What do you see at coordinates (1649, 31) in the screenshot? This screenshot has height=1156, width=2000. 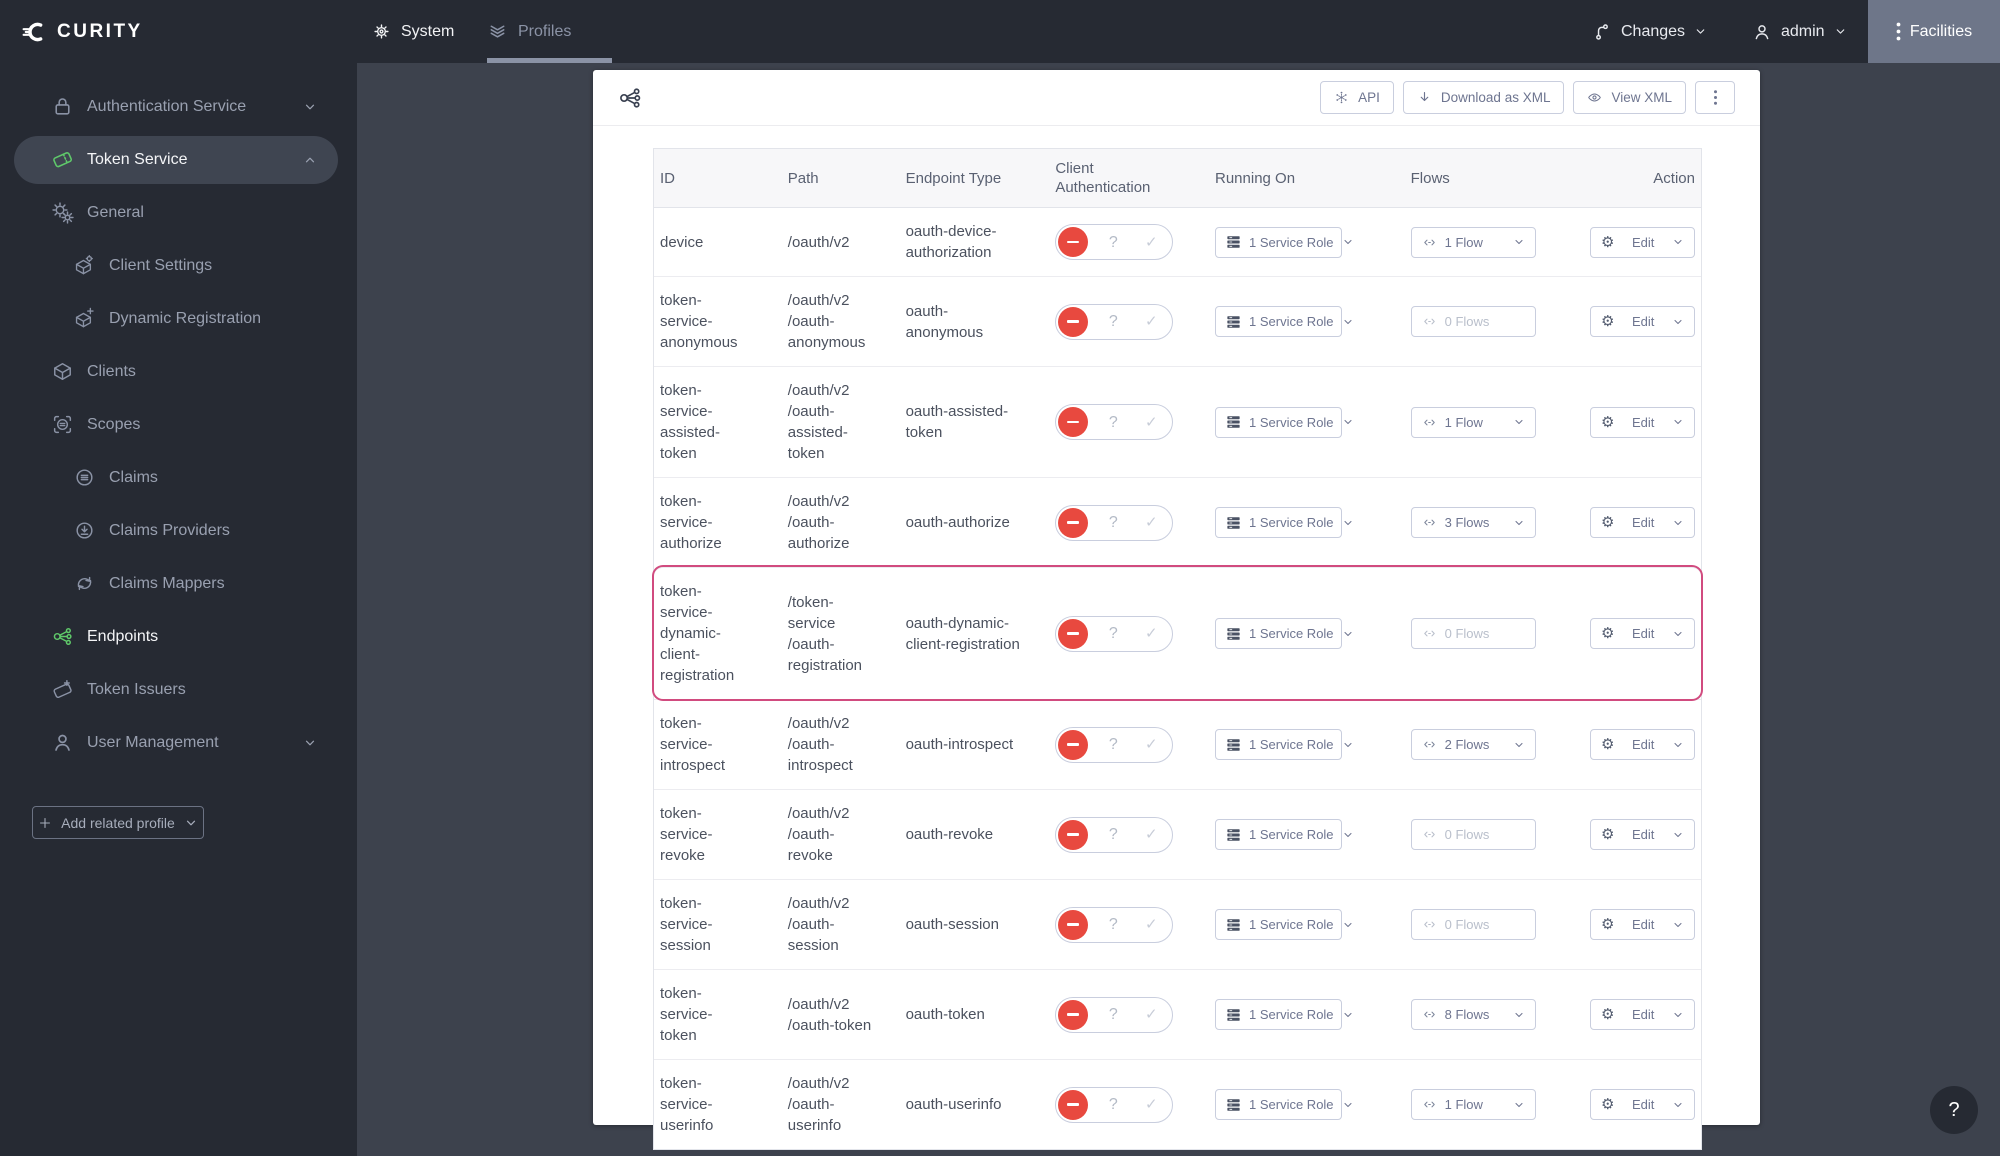 I see `changes-menu: Changes` at bounding box center [1649, 31].